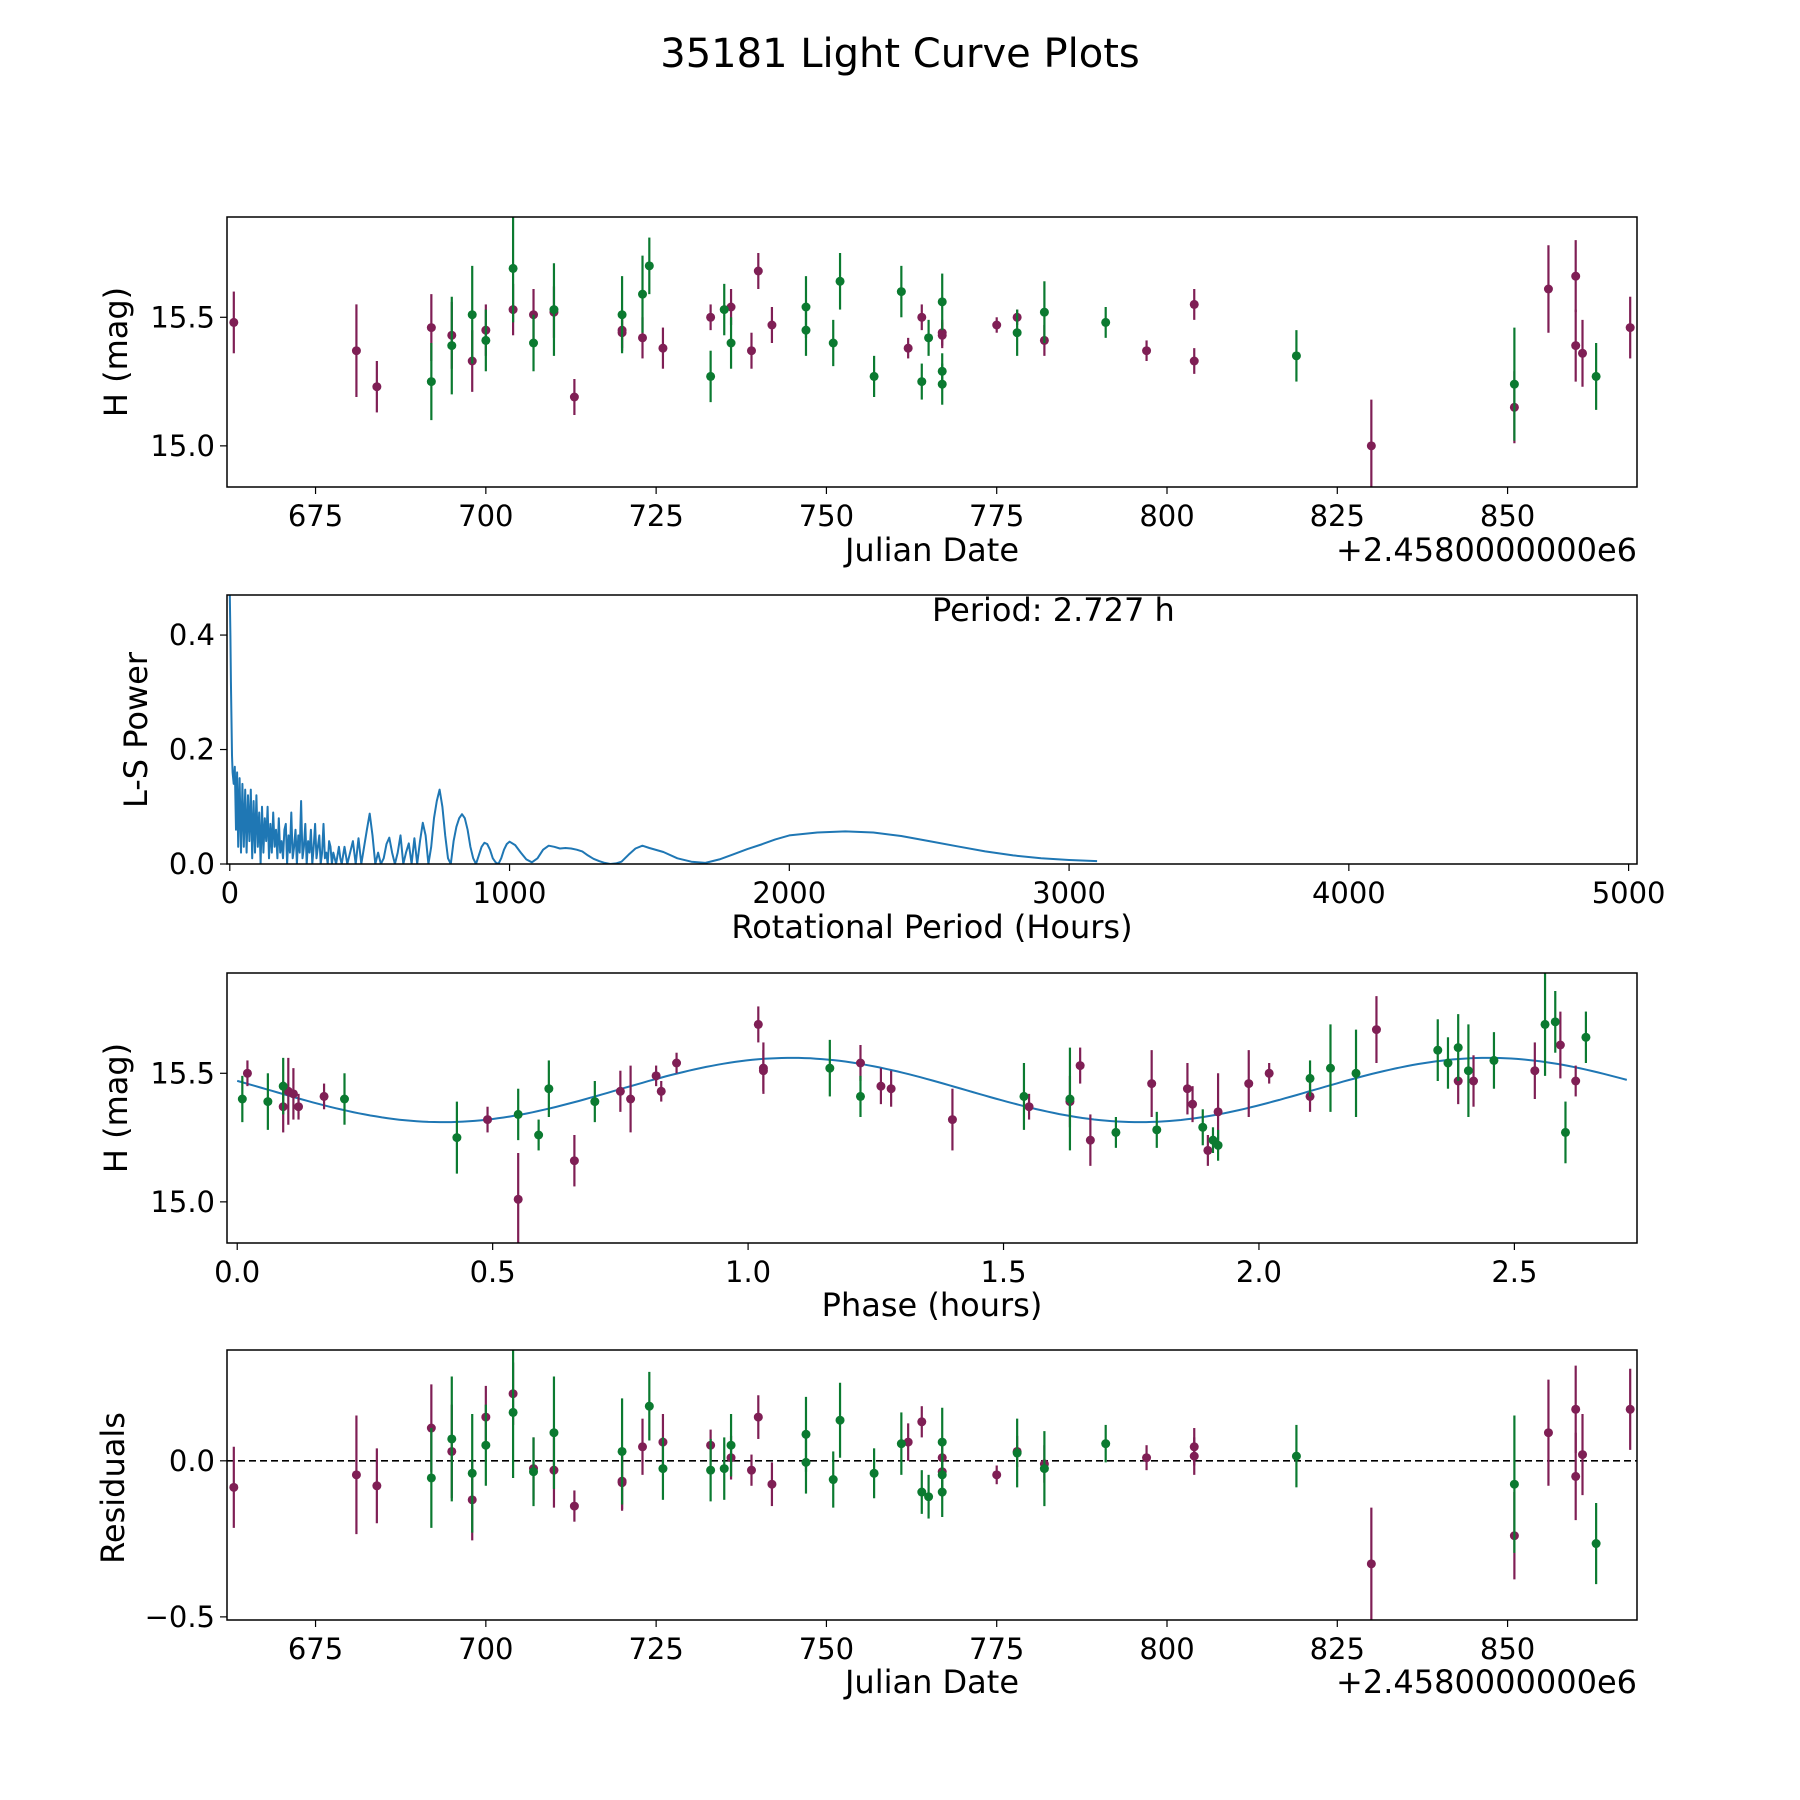 The image size is (1800, 1800). Describe the element at coordinates (842, 416) in the screenshot. I see `light-curve-ticks: 675 700 725 750 775 800 825 850 15.0 15.5` at that location.